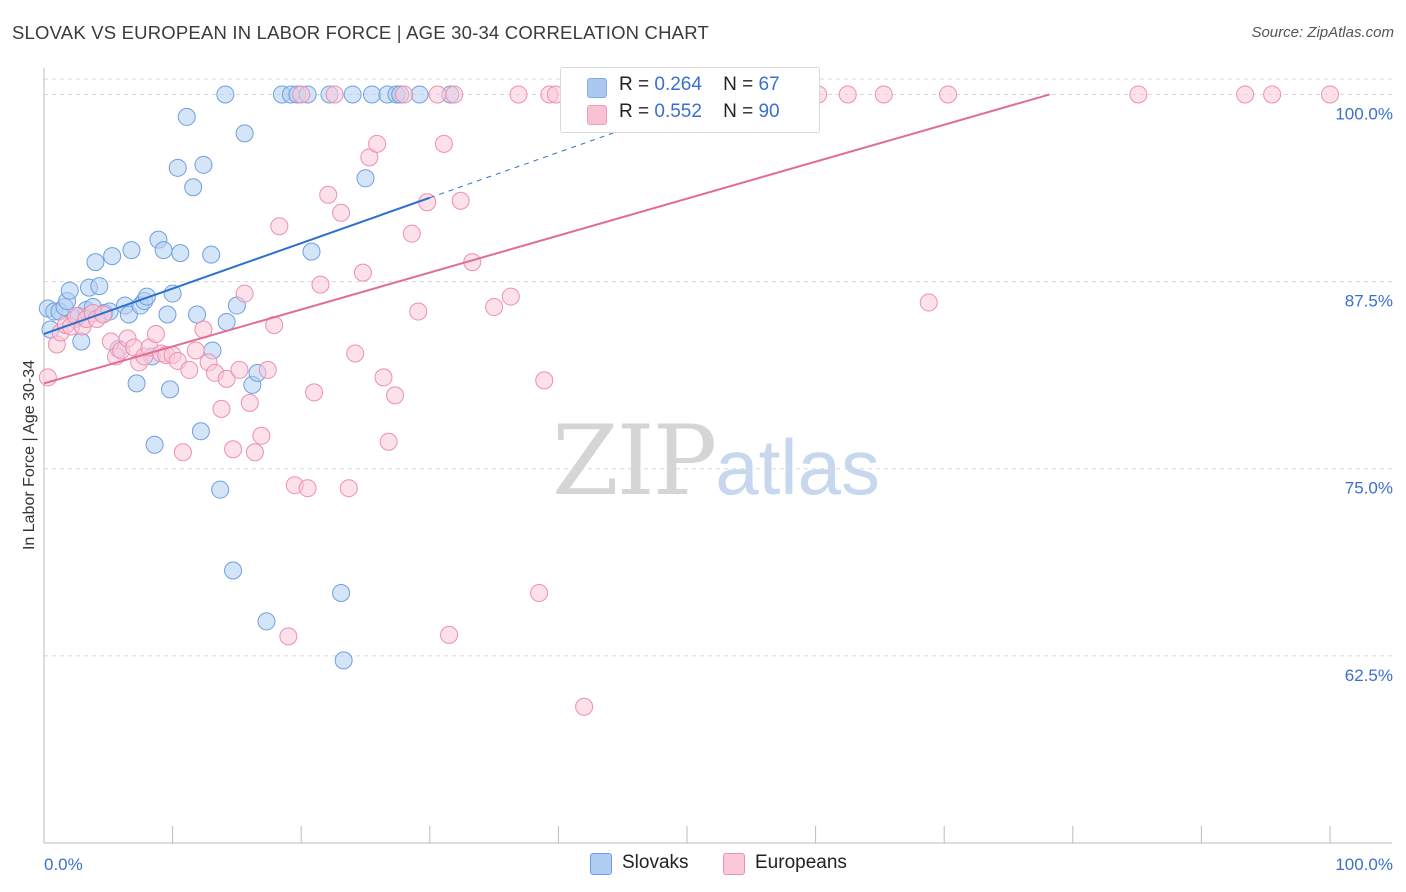  Describe the element at coordinates (1364, 113) in the screenshot. I see `y-tick-label: 100.0%` at that location.